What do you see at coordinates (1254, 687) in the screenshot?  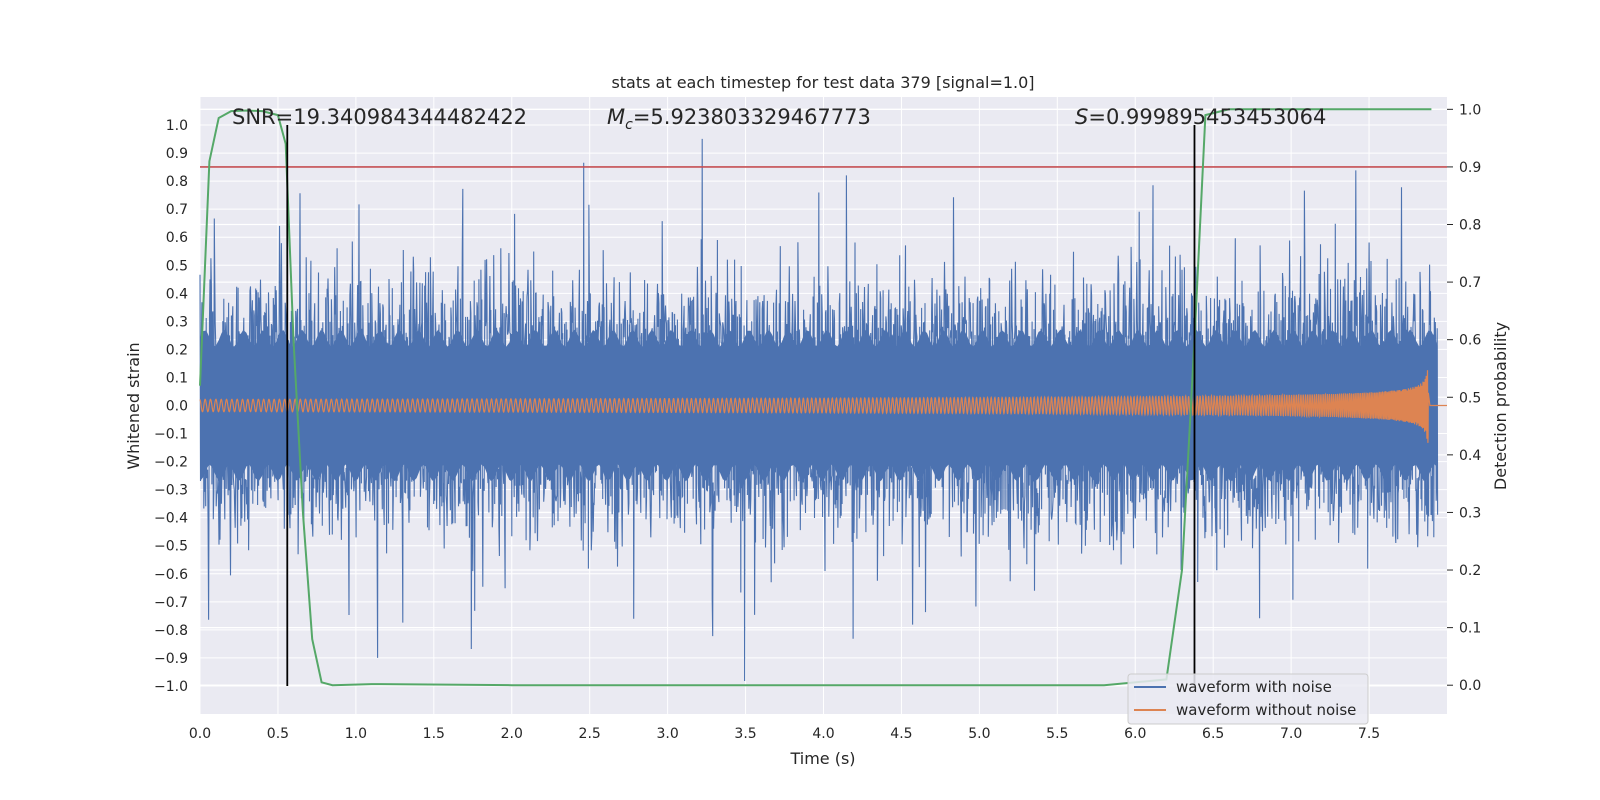 I see `legend-label-noisy: waveform with noise` at bounding box center [1254, 687].